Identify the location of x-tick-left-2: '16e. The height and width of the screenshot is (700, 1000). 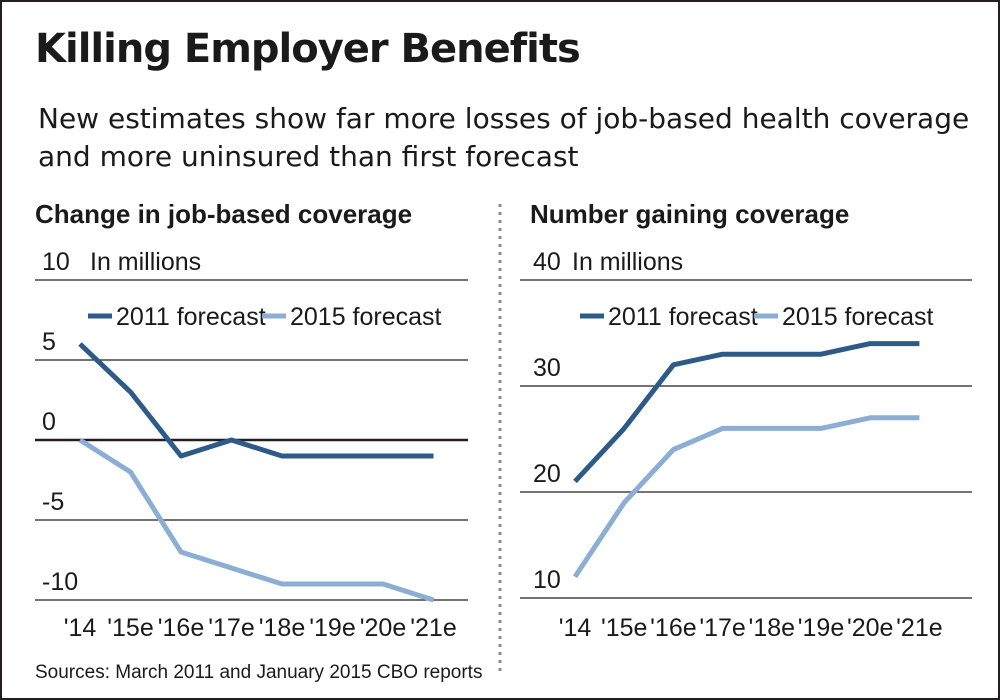
(181, 628).